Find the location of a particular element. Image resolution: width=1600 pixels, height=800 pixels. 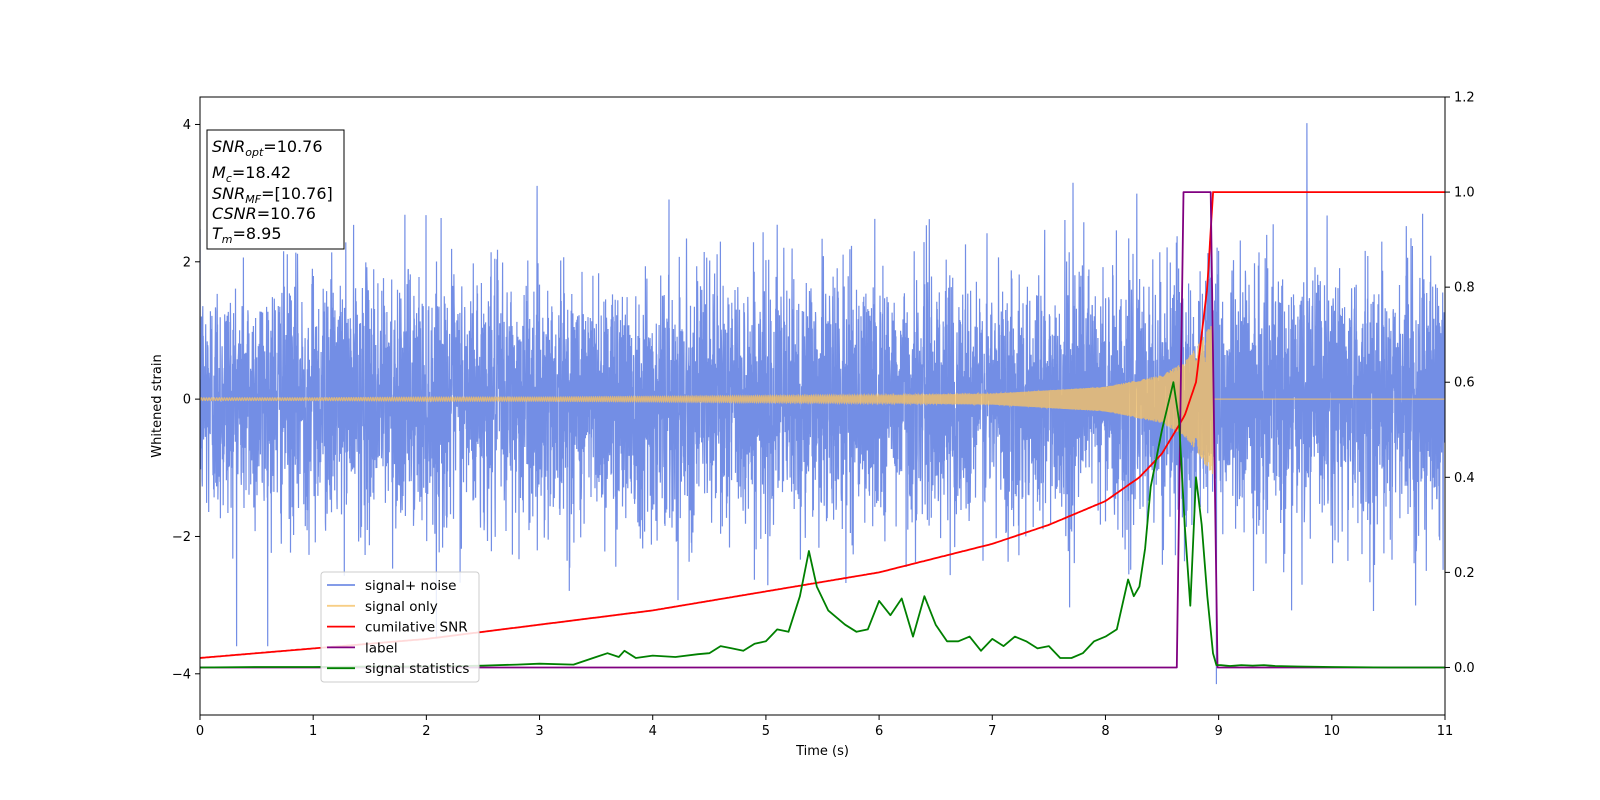

x-tick: 4 is located at coordinates (653, 727).